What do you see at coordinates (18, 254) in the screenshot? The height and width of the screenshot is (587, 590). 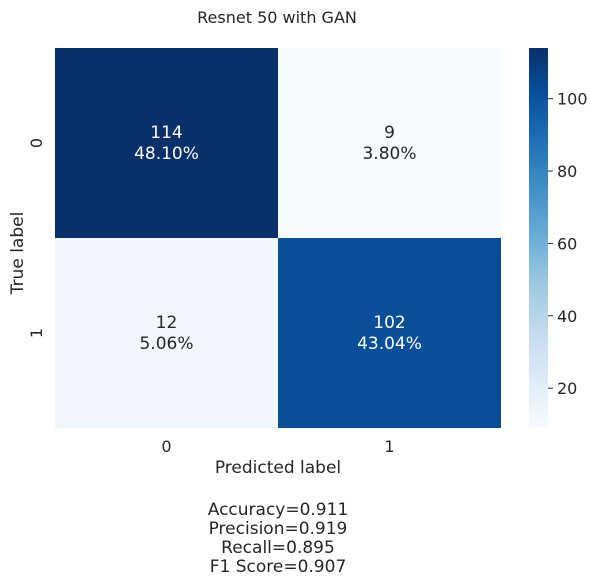 I see `y-axis-label: True label` at bounding box center [18, 254].